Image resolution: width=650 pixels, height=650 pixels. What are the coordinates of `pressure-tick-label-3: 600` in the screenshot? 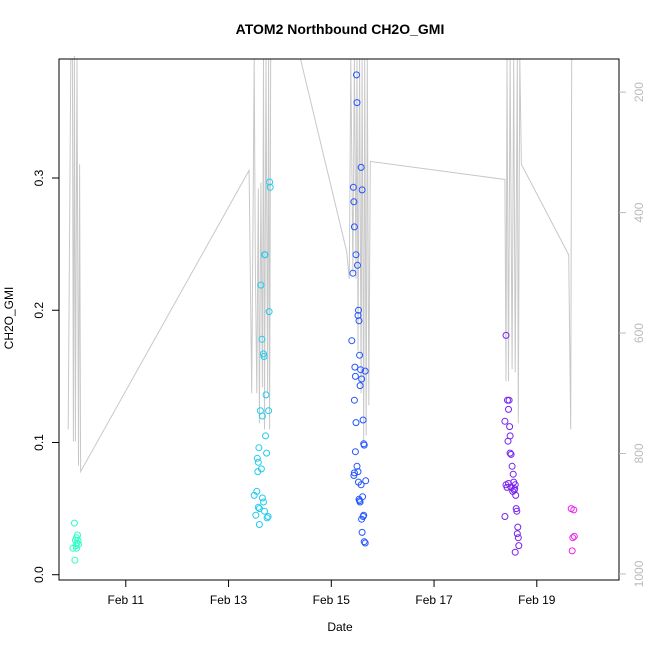 It's located at (639, 333).